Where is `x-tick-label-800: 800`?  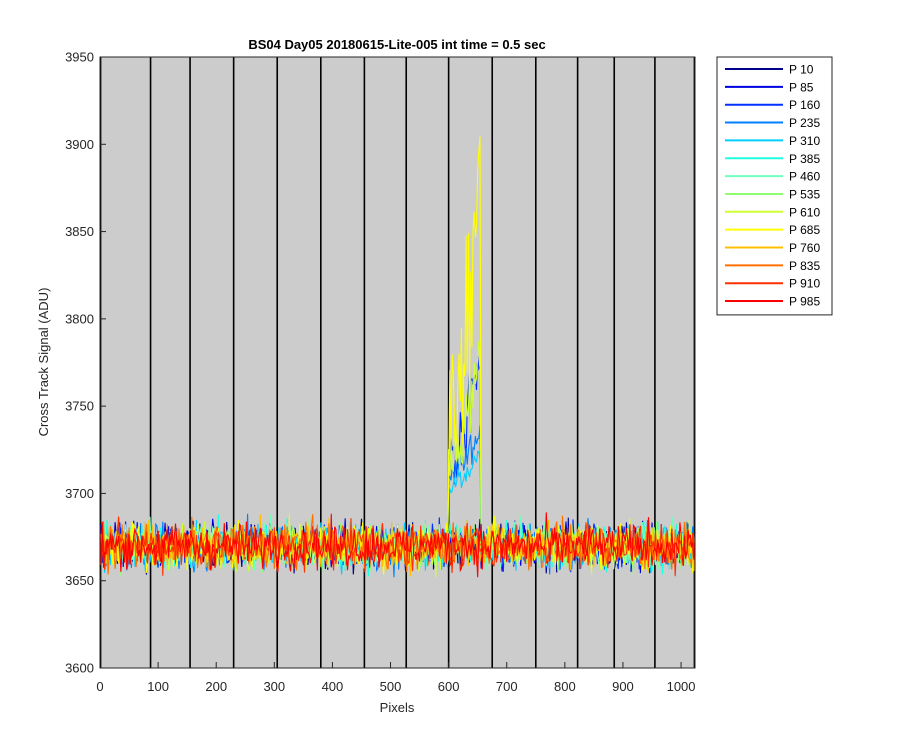 x-tick-label-800: 800 is located at coordinates (565, 686).